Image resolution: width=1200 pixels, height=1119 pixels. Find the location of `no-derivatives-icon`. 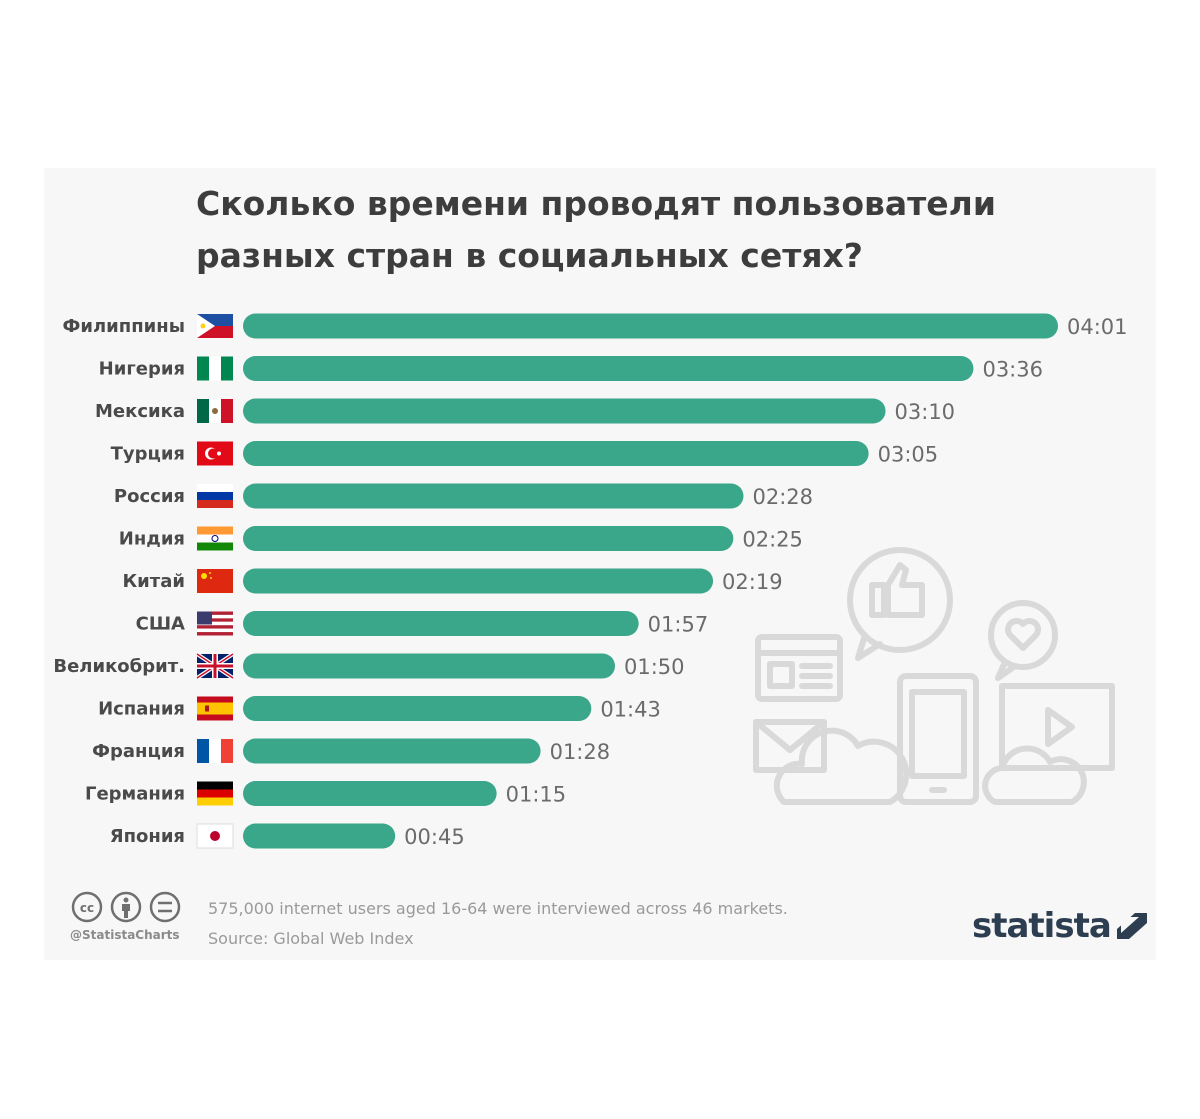

no-derivatives-icon is located at coordinates (165, 907).